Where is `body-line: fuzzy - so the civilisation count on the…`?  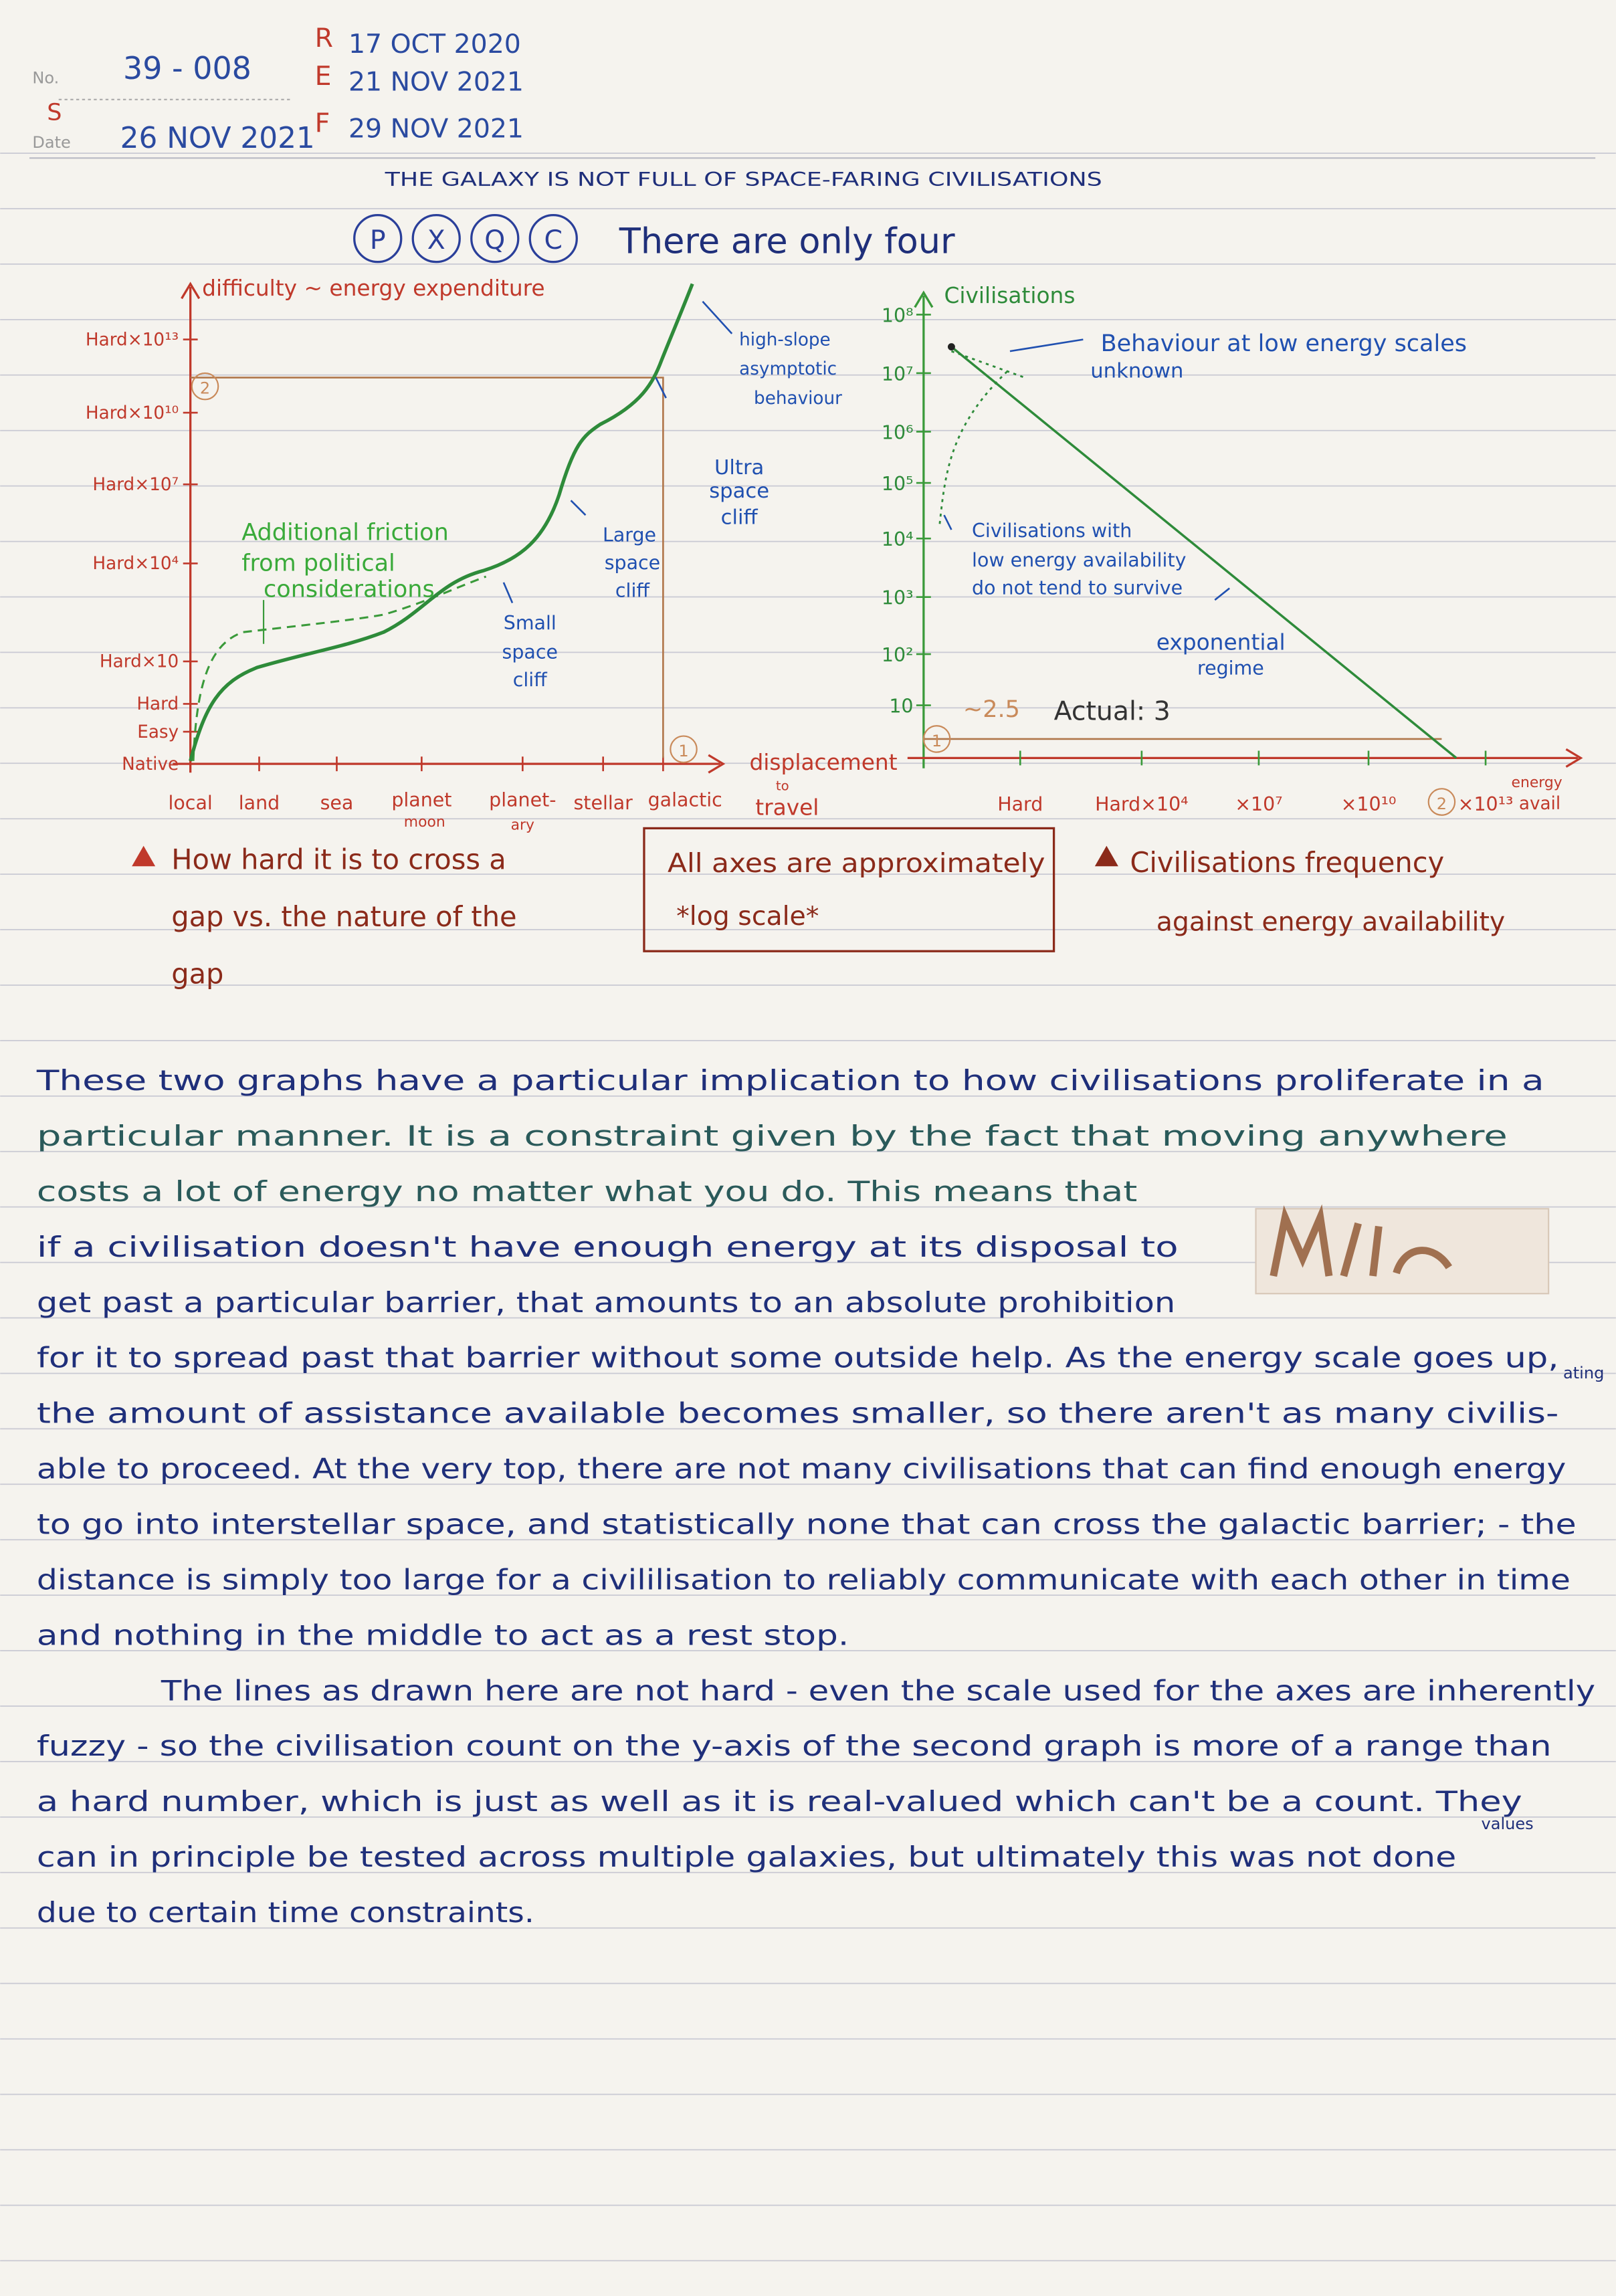 body-line: fuzzy - so the civilisation count on the… is located at coordinates (794, 1746).